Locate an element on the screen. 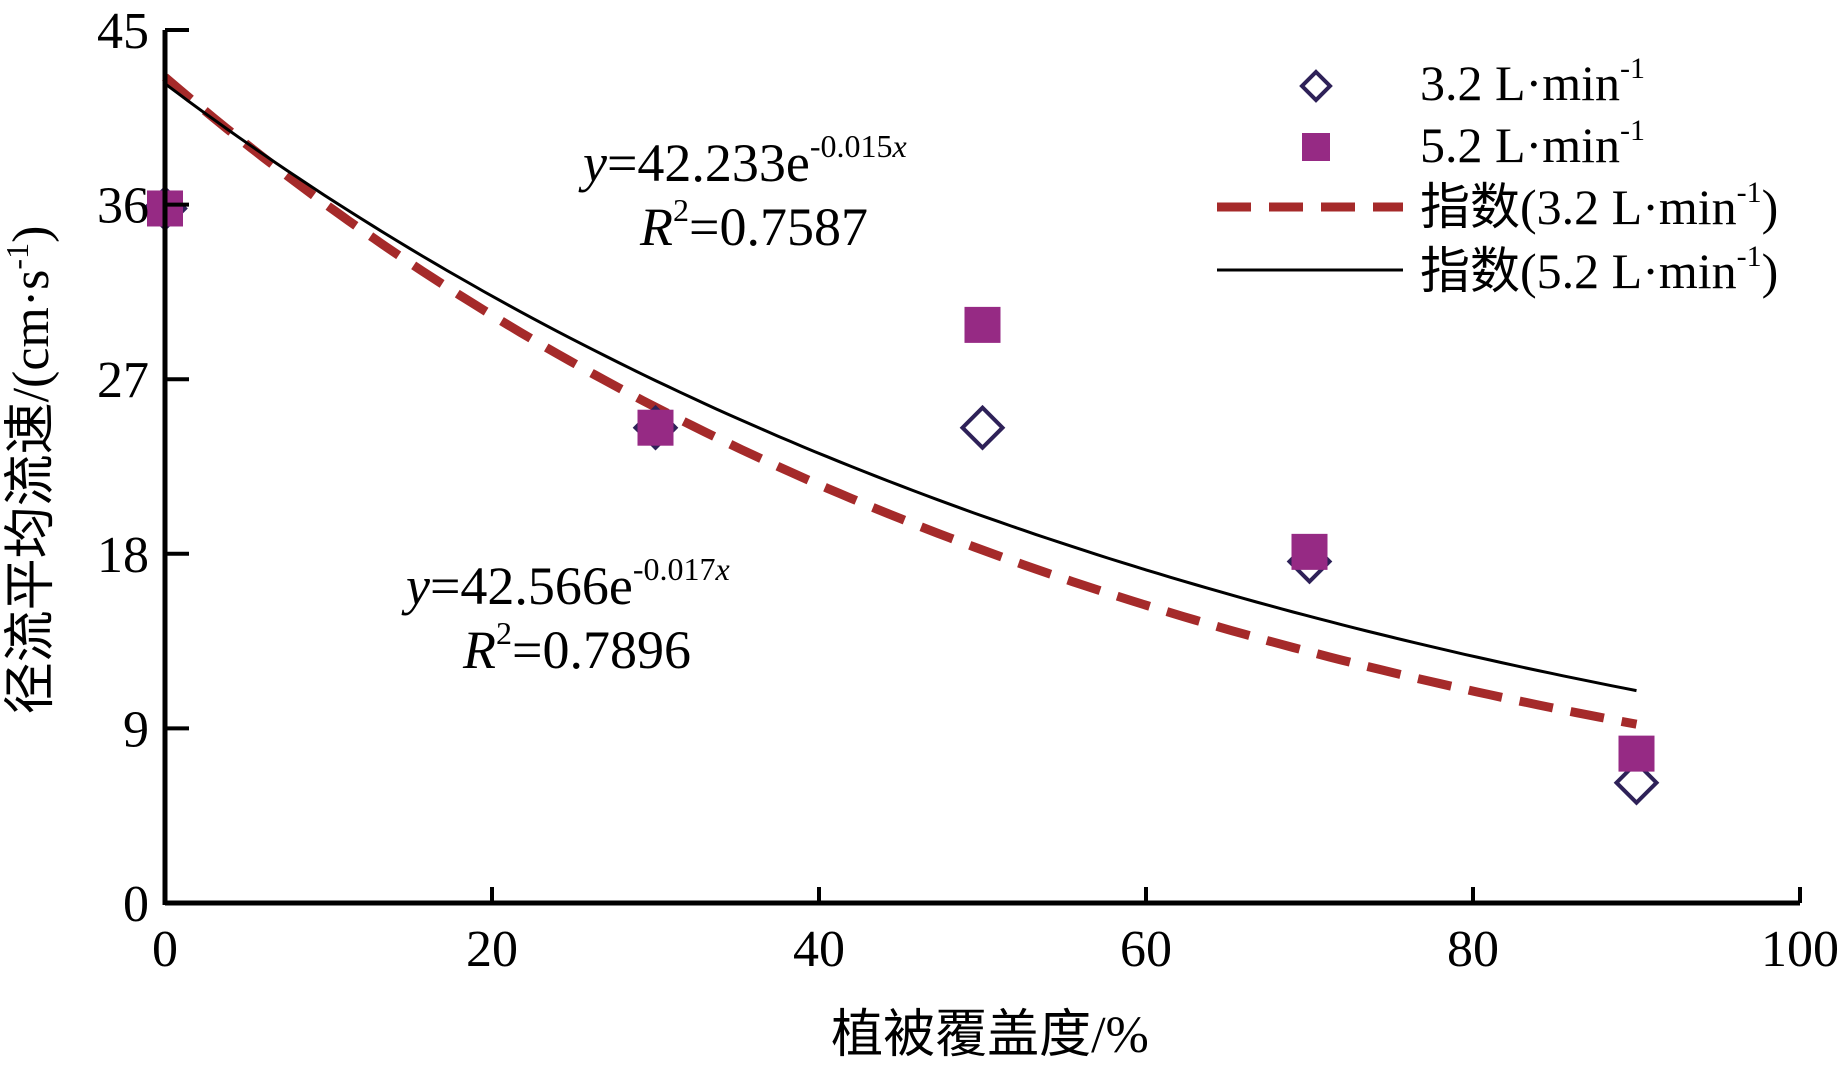 The width and height of the screenshot is (1843, 1073). y-tick-label-5: 45 is located at coordinates (123, 31).